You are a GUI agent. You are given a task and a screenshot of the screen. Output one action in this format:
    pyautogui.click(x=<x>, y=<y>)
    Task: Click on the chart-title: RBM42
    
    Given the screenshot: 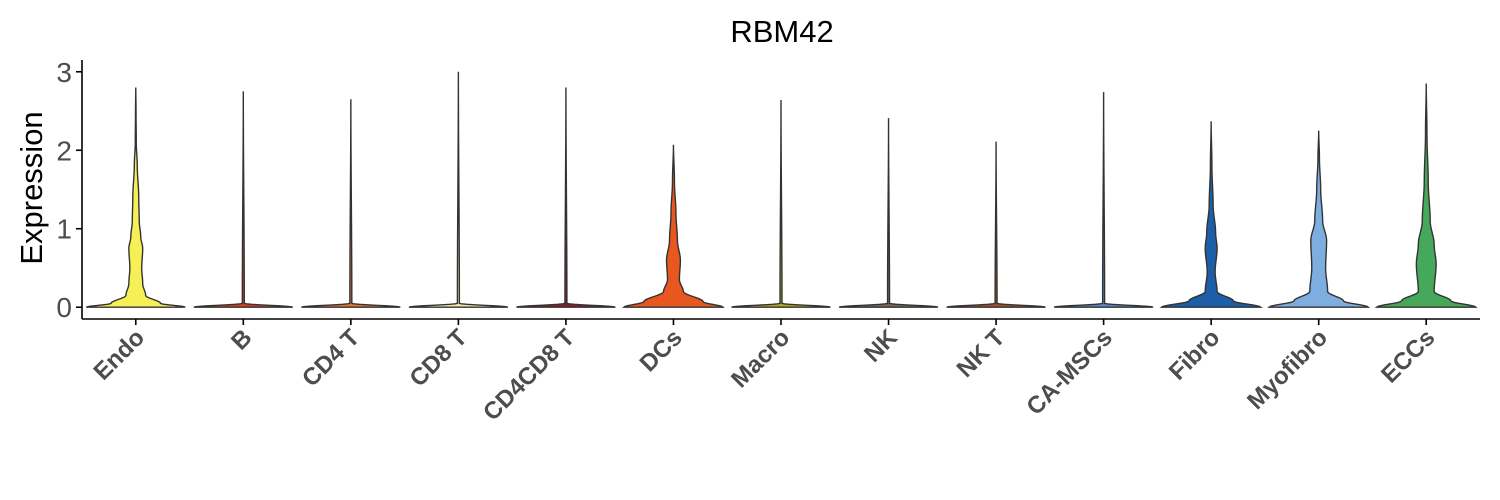 What is the action you would take?
    pyautogui.click(x=781, y=31)
    